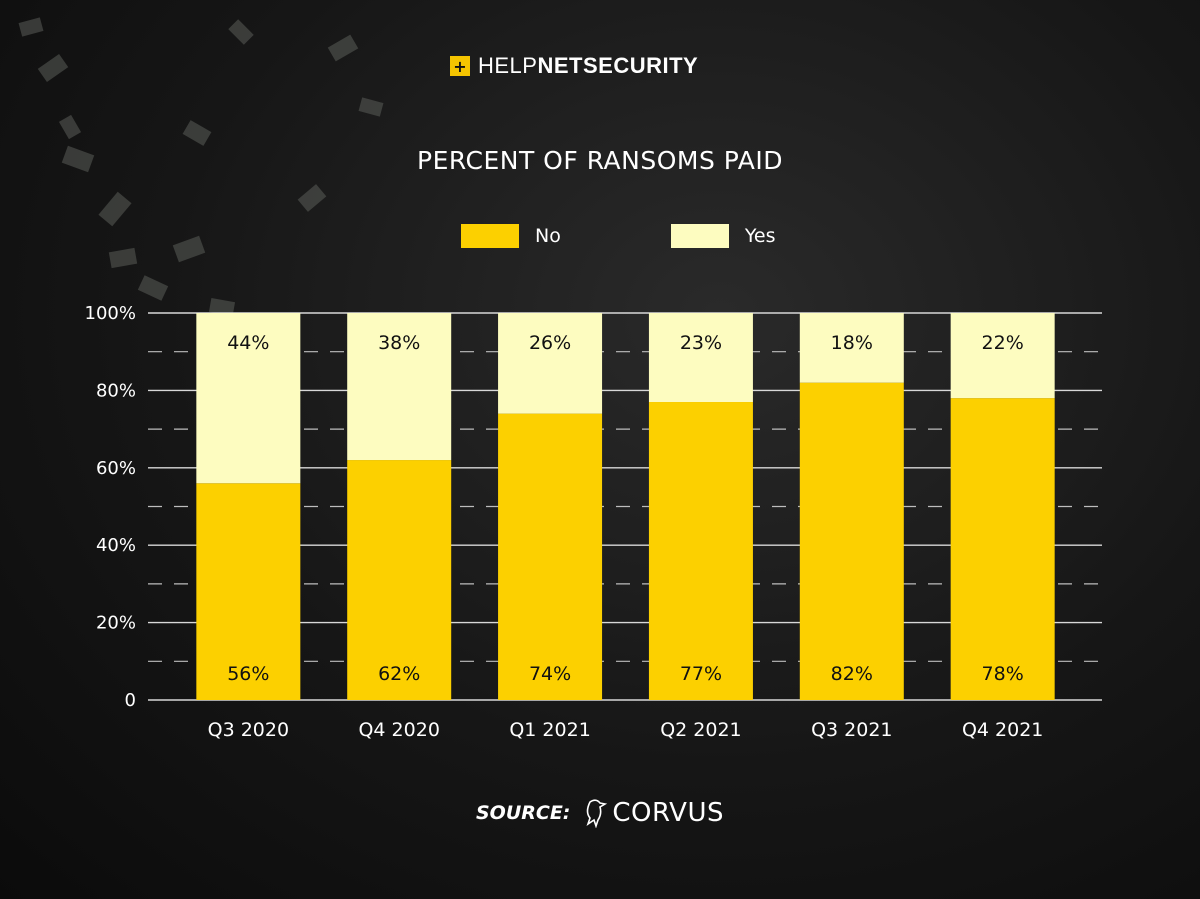  I want to click on logo-text: HELPNETSECURITY, so click(588, 66).